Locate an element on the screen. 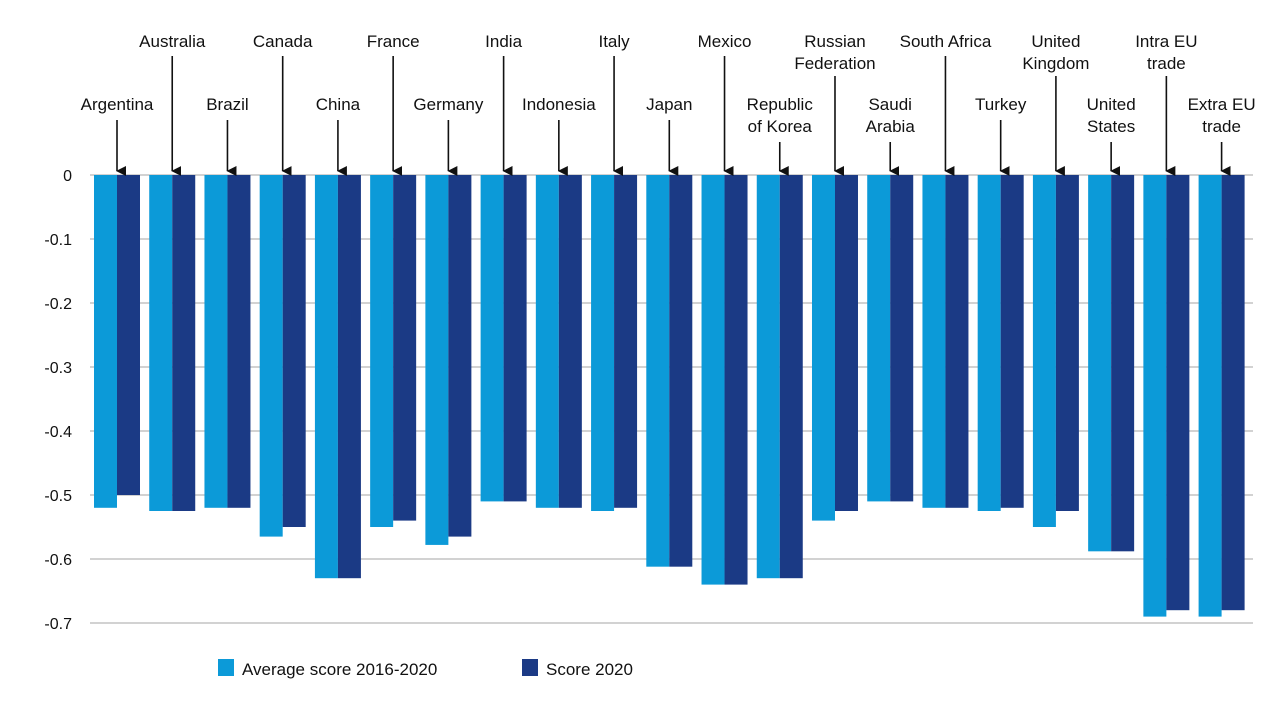 The image size is (1280, 706). category-label-line: China is located at coordinates (338, 104).